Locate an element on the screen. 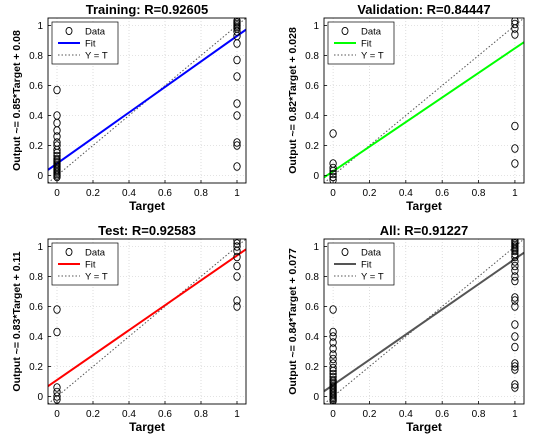  identity-line is located at coordinates (147, 100).